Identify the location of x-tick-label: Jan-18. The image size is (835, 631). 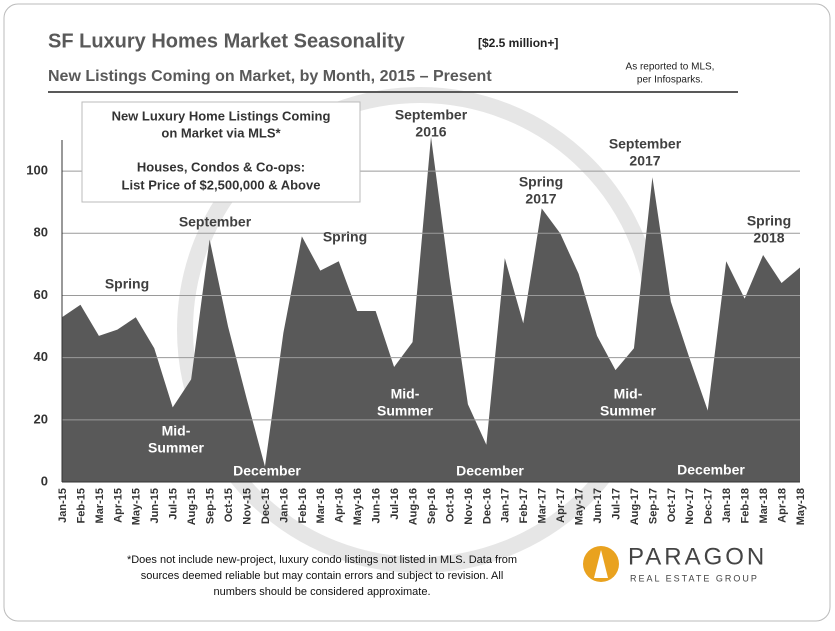
(727, 505).